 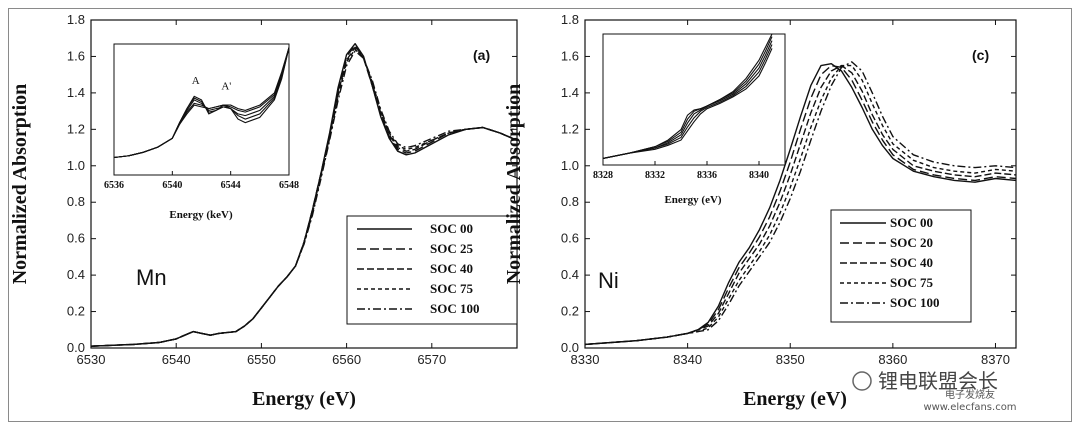 I want to click on inset-x-tick-label: 8328, so click(x=603, y=175).